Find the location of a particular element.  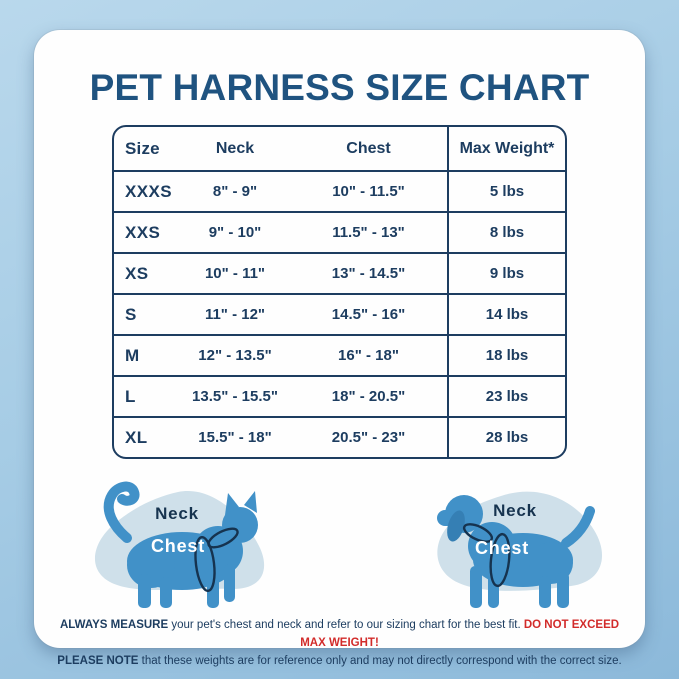

cell-size: L is located at coordinates (130, 396).